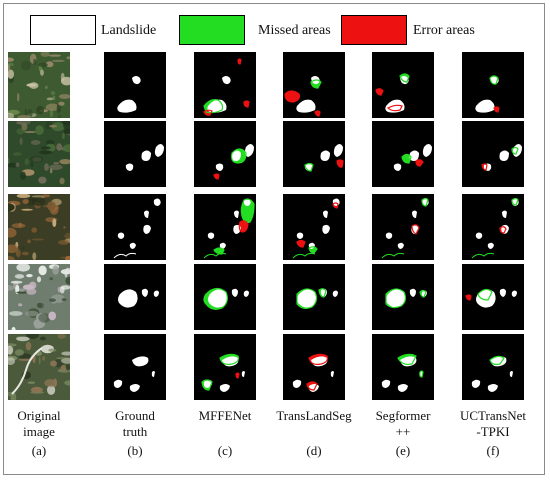 This screenshot has width=550, height=480. What do you see at coordinates (403, 423) in the screenshot?
I see `column-label: Segformer ++` at bounding box center [403, 423].